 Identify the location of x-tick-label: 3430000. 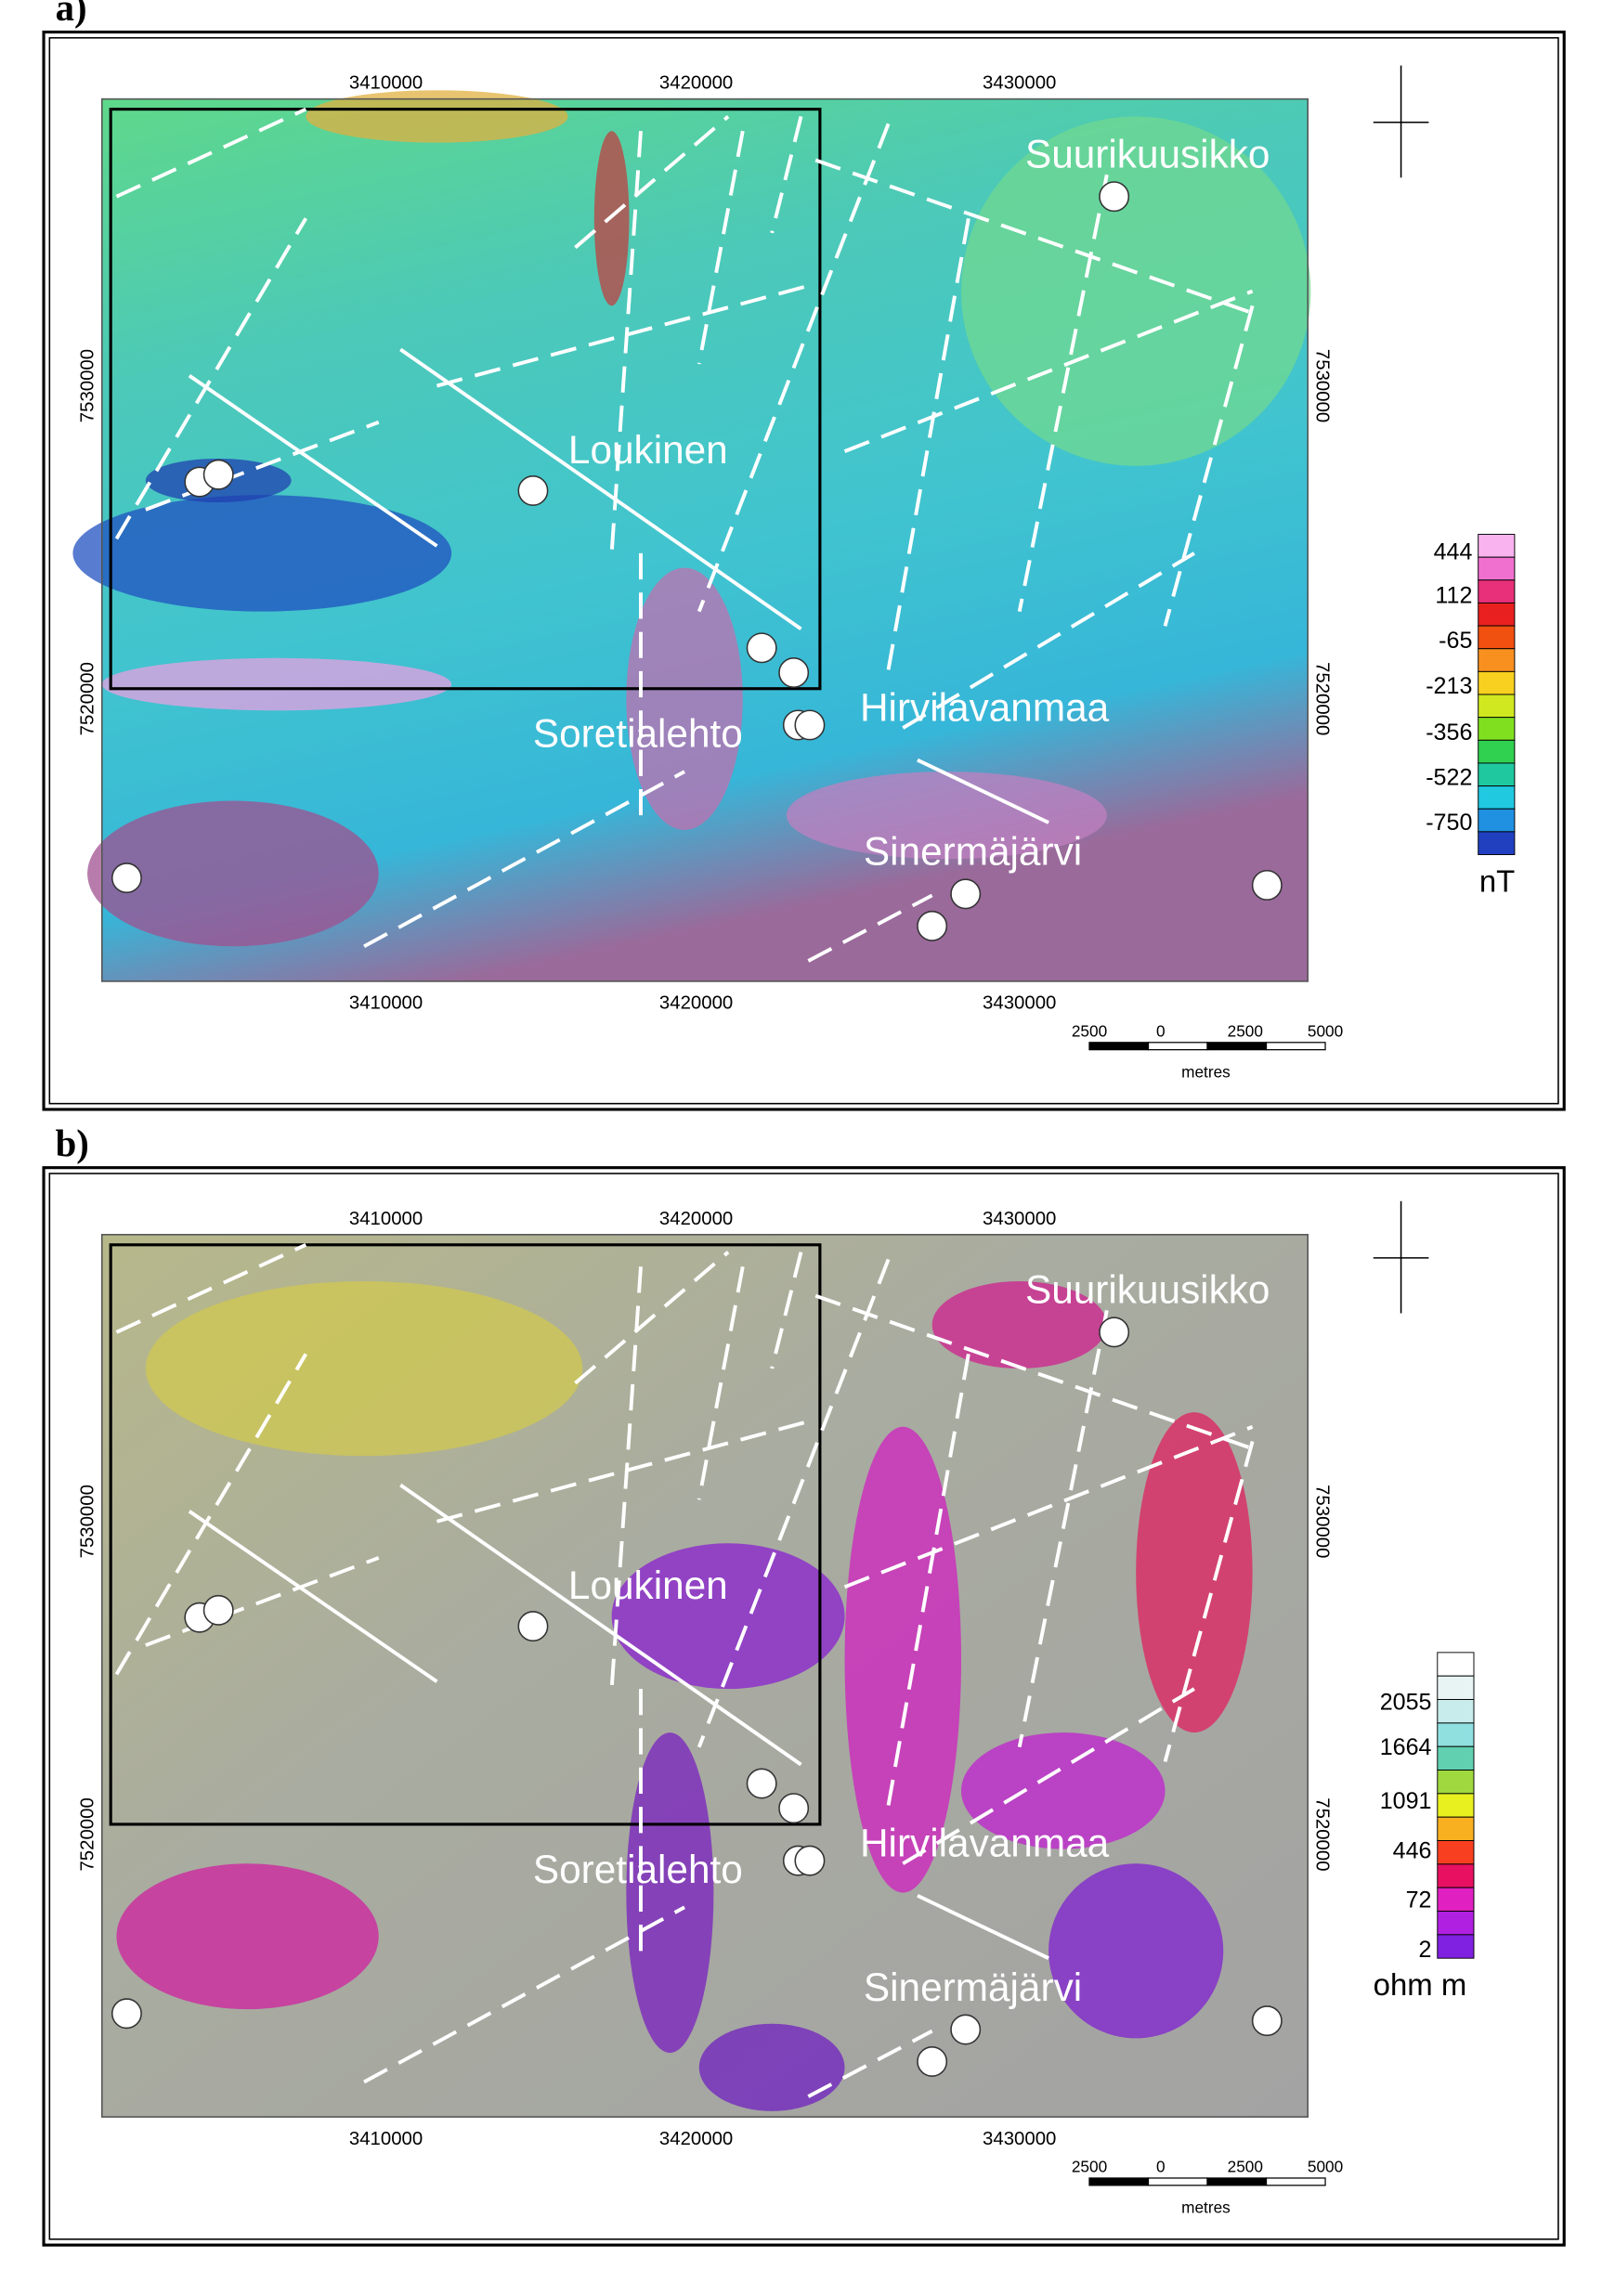
(1019, 1003).